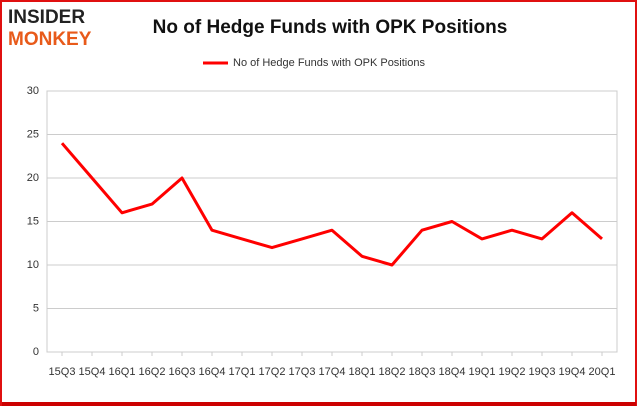 The image size is (637, 408). Describe the element at coordinates (272, 372) in the screenshot. I see `x-tick-label: 17Q2` at that location.